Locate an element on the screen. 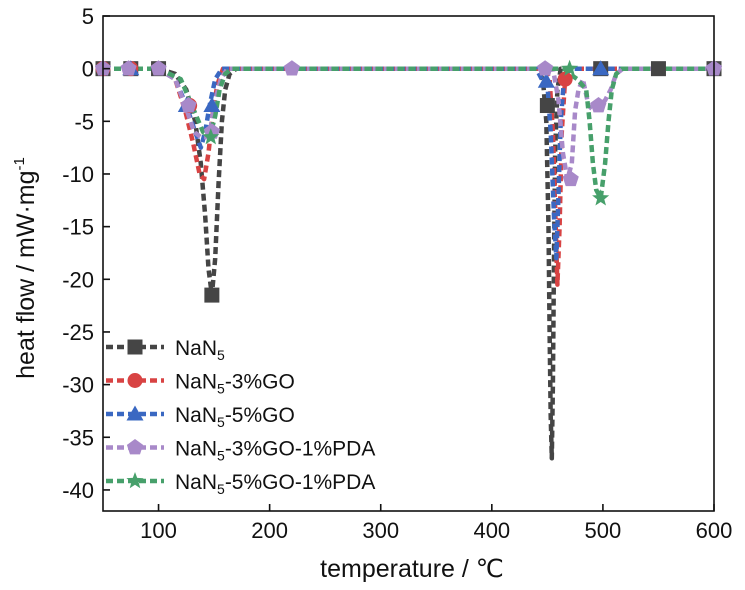  y-tick-label: 5 is located at coordinates (88, 16).